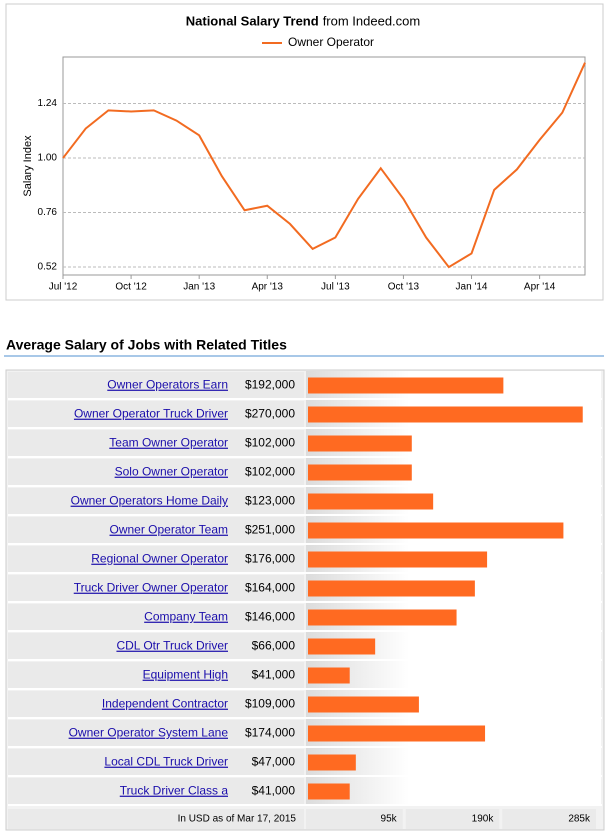 Image resolution: width=606 pixels, height=834 pixels. Describe the element at coordinates (185, 675) in the screenshot. I see `row-title-link: Equipment High` at that location.